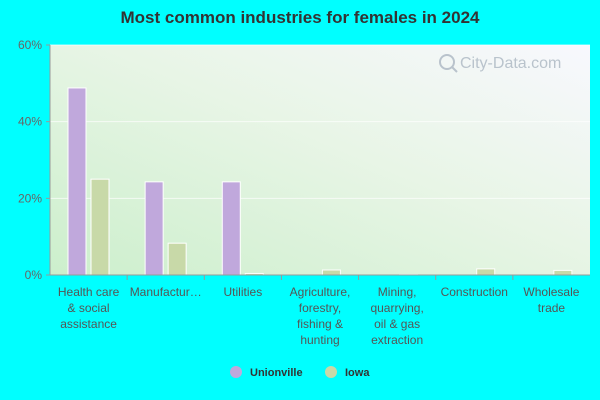 Image resolution: width=600 pixels, height=400 pixels. Describe the element at coordinates (236, 372) in the screenshot. I see `legend-swatch-unionville` at that location.